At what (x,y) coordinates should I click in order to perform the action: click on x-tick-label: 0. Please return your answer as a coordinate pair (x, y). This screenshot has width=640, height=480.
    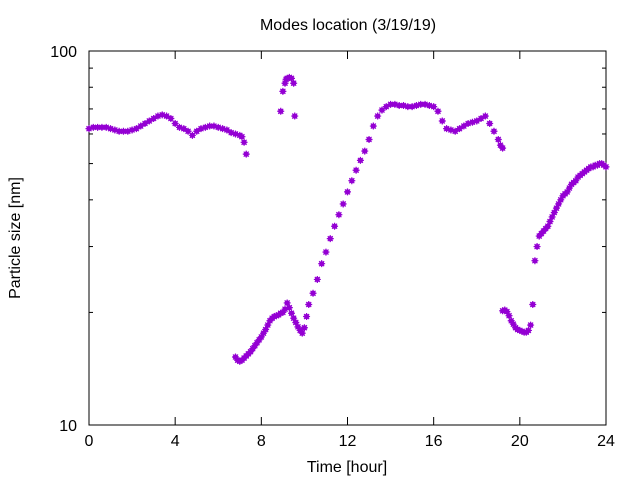
    Looking at the image, I should click on (89, 441).